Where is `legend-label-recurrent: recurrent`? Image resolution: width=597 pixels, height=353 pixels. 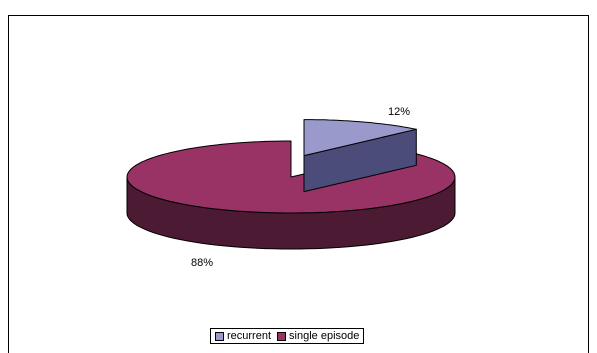 legend-label-recurrent: recurrent is located at coordinates (249, 336).